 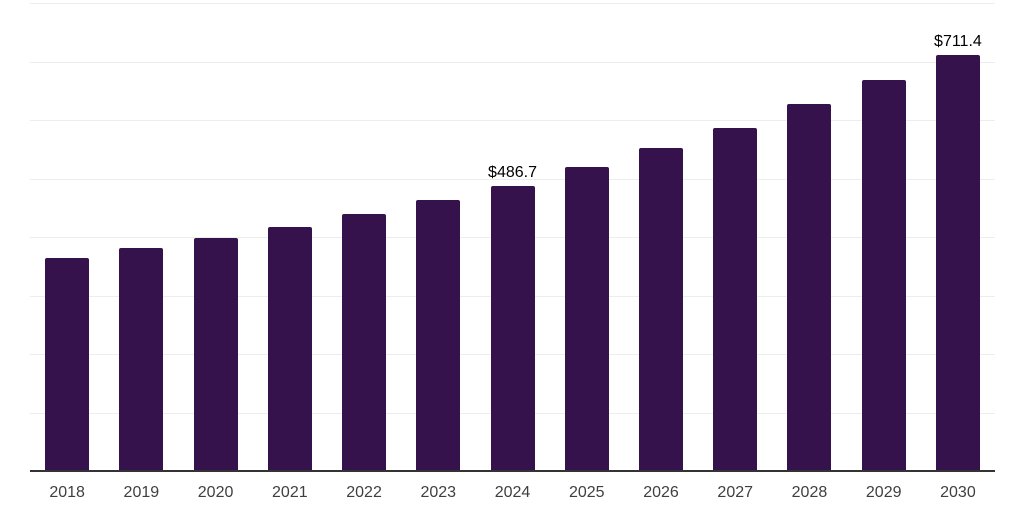 What do you see at coordinates (957, 262) in the screenshot?
I see `bar-2030` at bounding box center [957, 262].